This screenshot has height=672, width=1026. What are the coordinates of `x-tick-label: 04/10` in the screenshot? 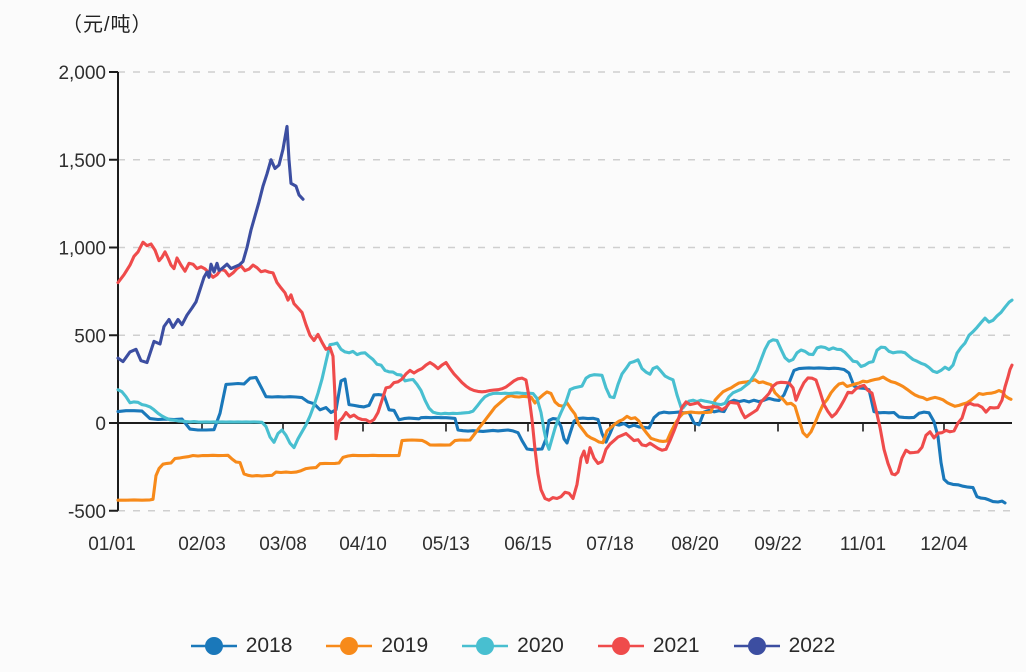 It's located at (363, 544).